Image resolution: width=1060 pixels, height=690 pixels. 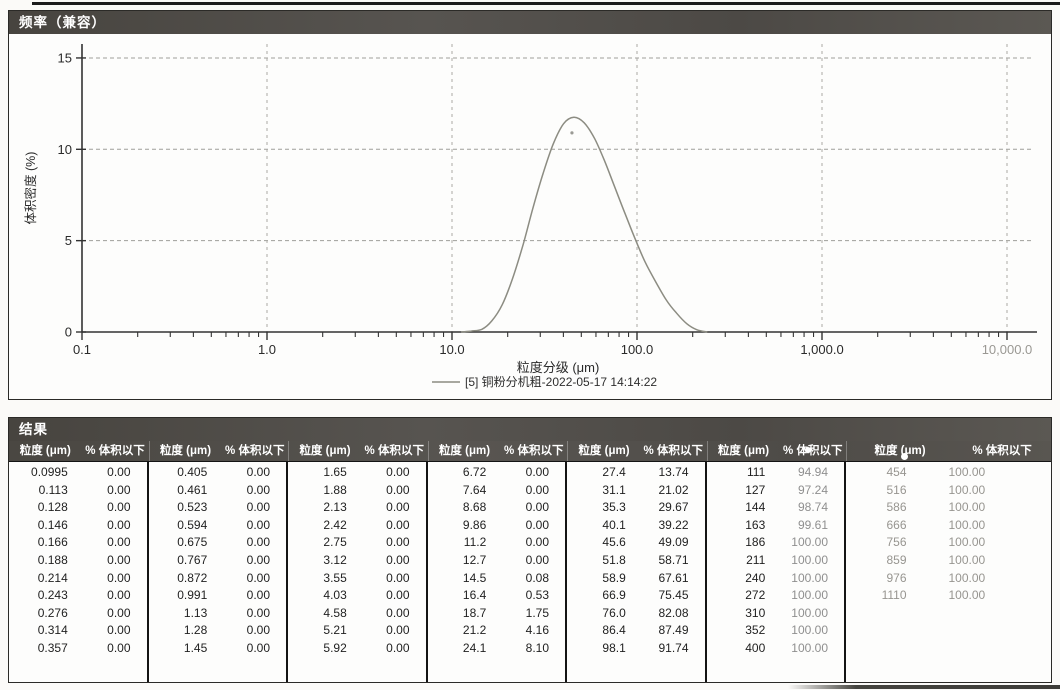 What do you see at coordinates (78, 508) in the screenshot?
I see `table-row: 0.128 0.00` at bounding box center [78, 508].